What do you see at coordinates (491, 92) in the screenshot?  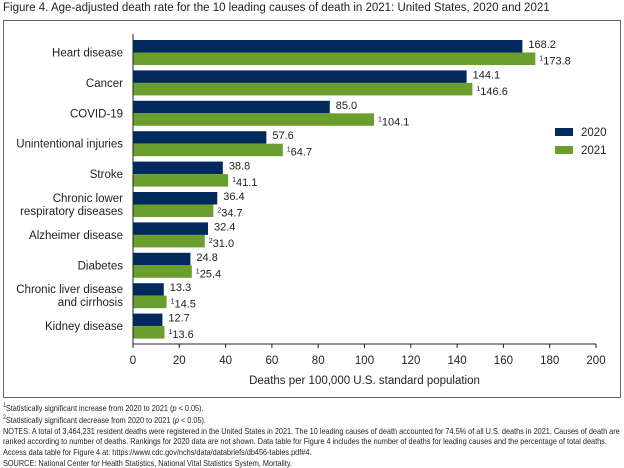 I see `data-label-2021: 1146.6` at bounding box center [491, 92].